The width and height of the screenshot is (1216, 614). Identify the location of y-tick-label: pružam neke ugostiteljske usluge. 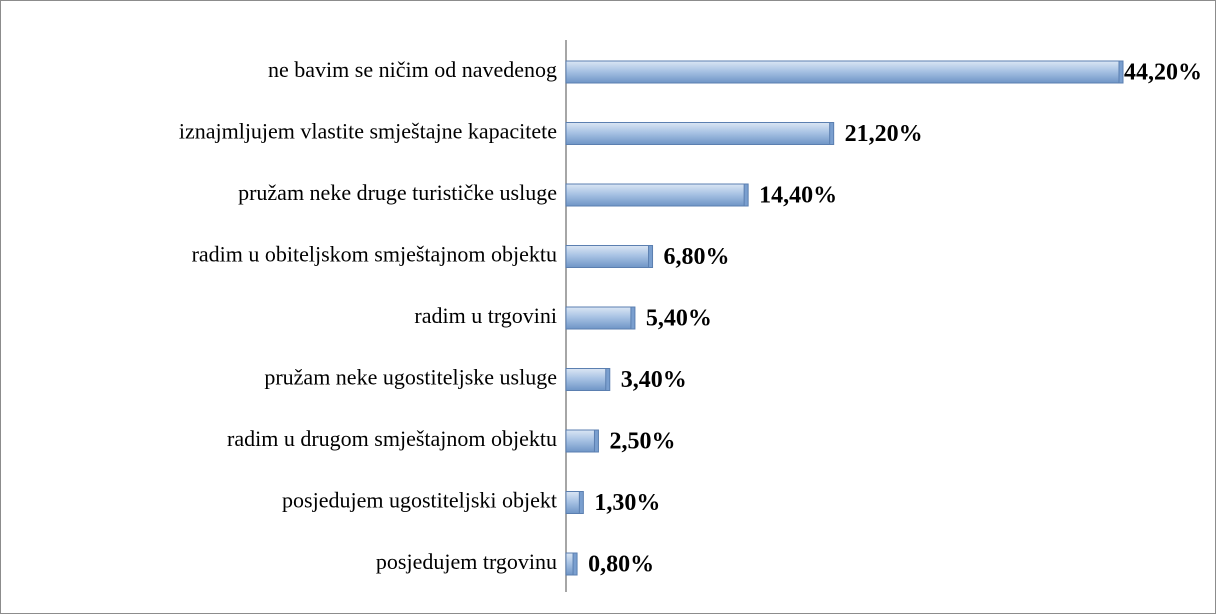
(410, 377).